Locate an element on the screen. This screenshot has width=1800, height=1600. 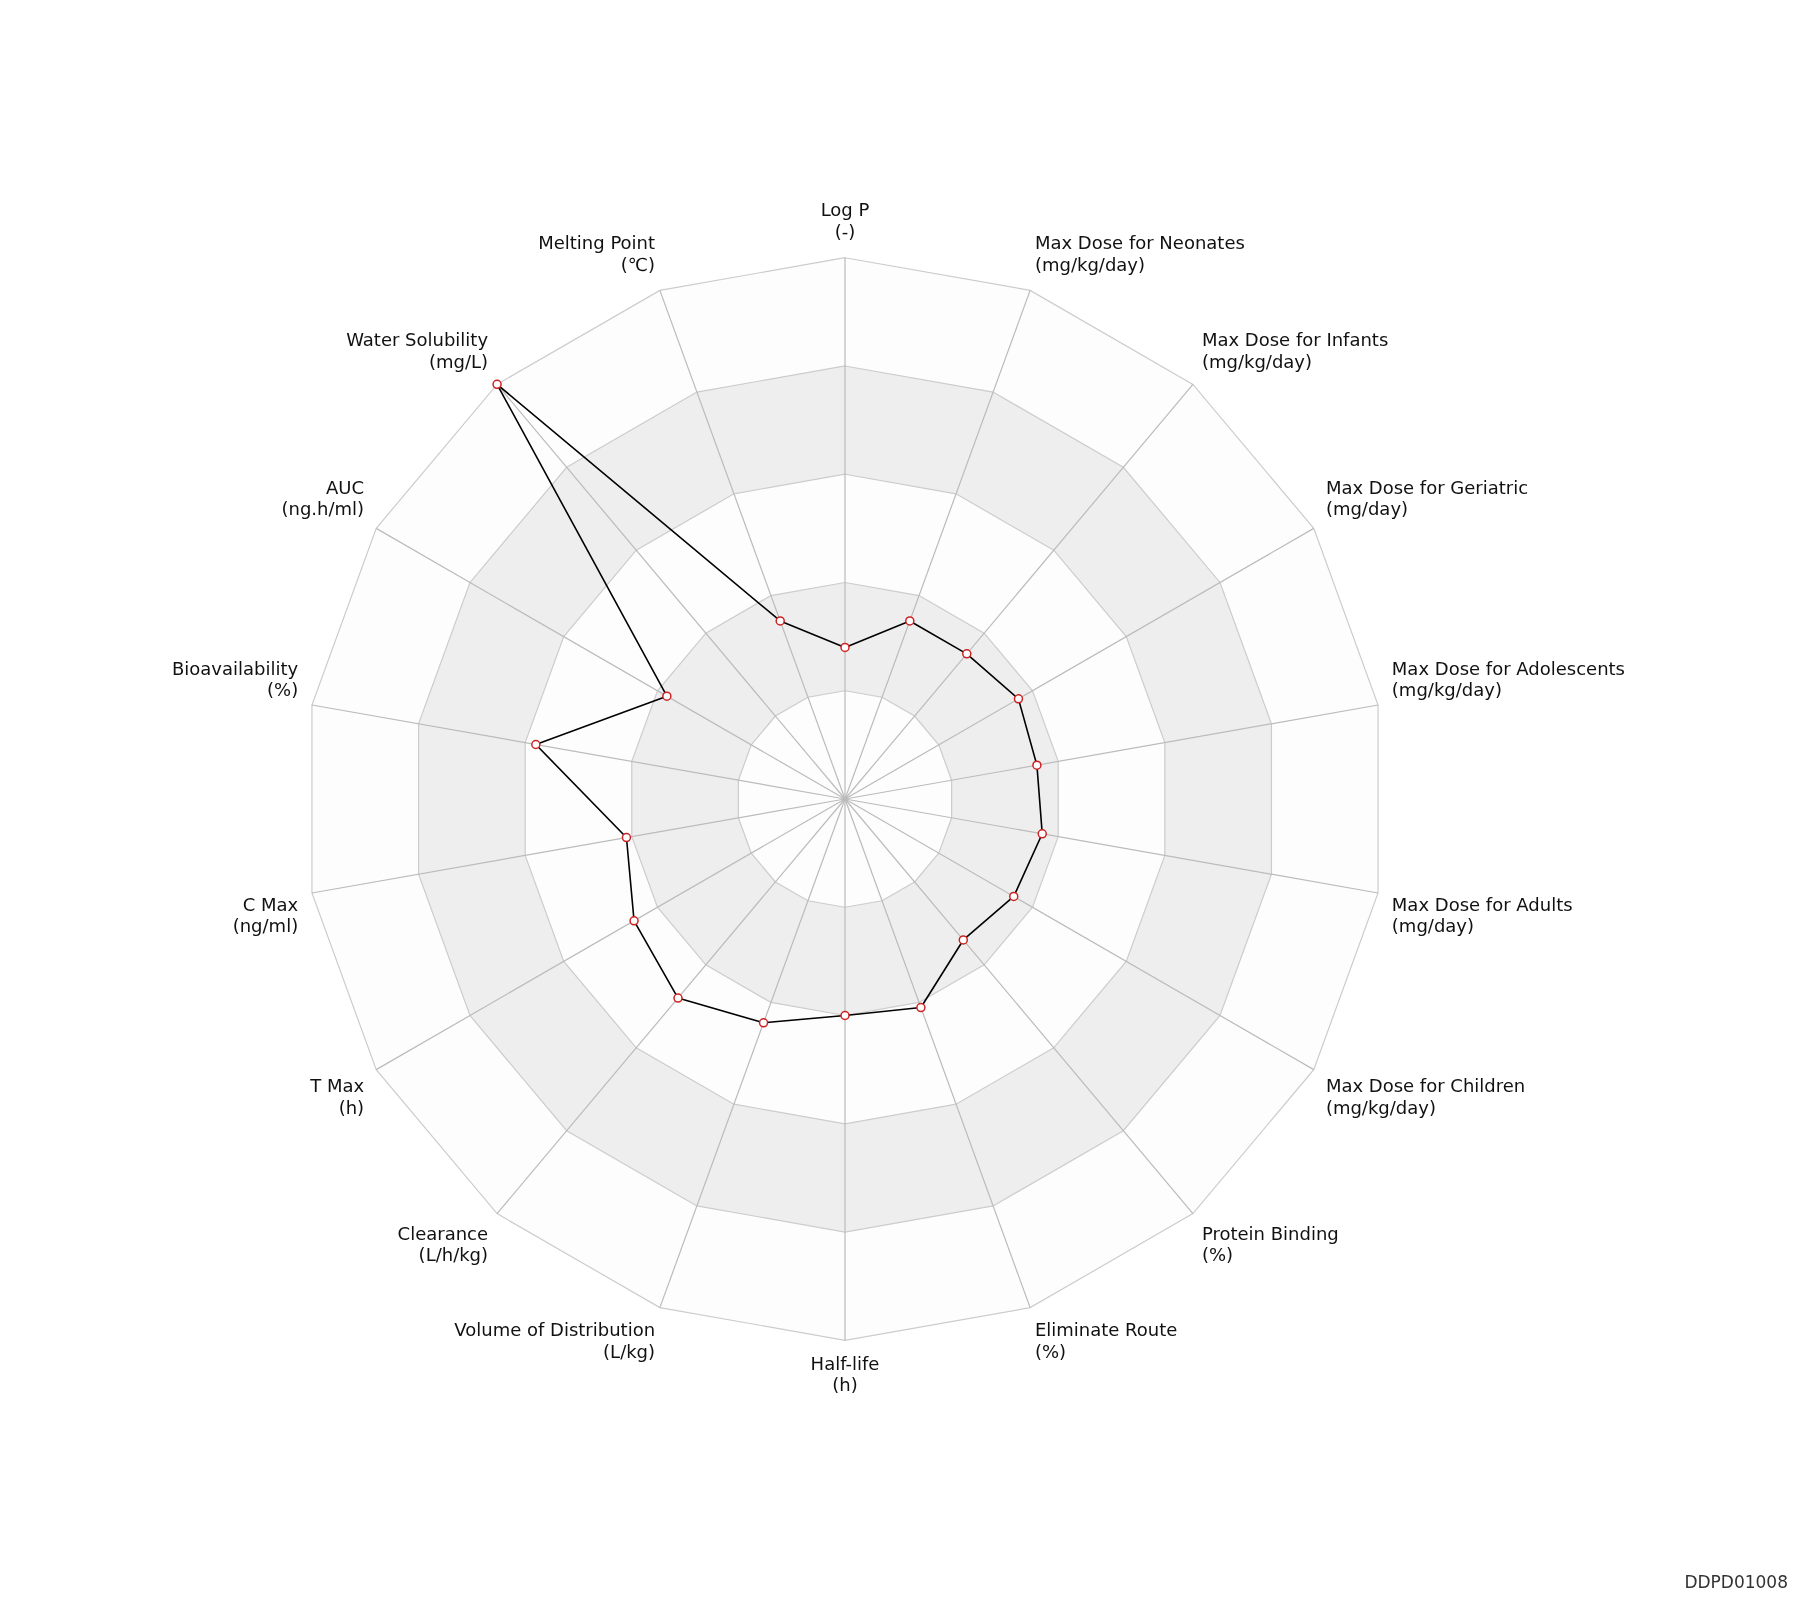
spoke-label: Protein Binding (%) is located at coordinates (1270, 1244).